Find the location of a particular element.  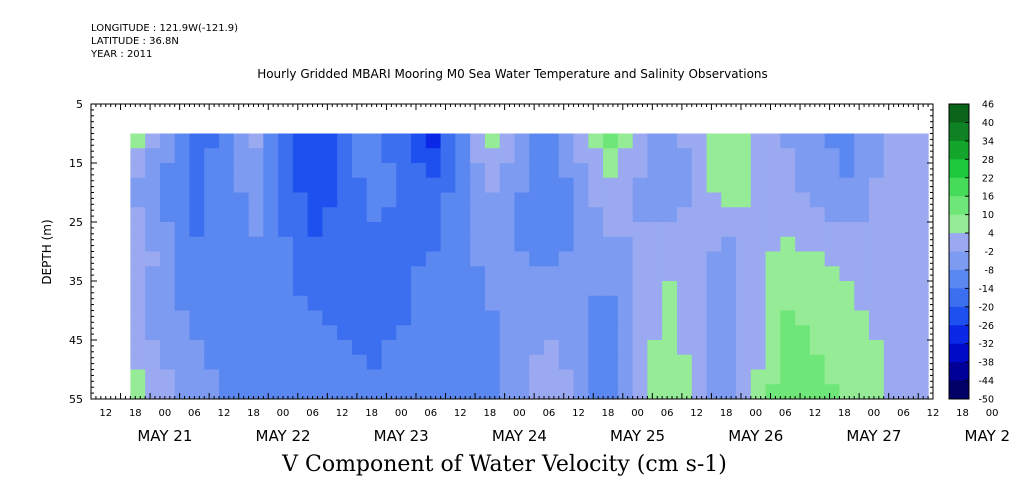

colorbar-label: 46 is located at coordinates (988, 105).